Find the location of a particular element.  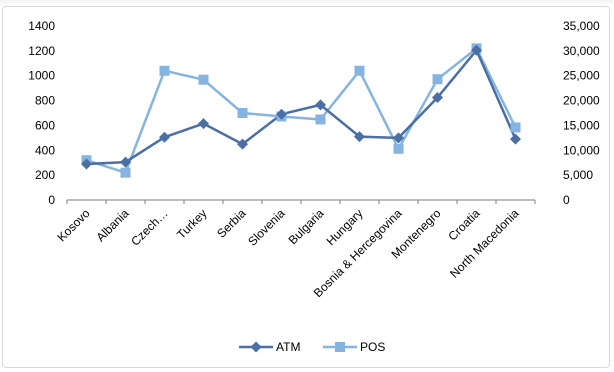

chart-legend: ATM POS is located at coordinates (312, 347).